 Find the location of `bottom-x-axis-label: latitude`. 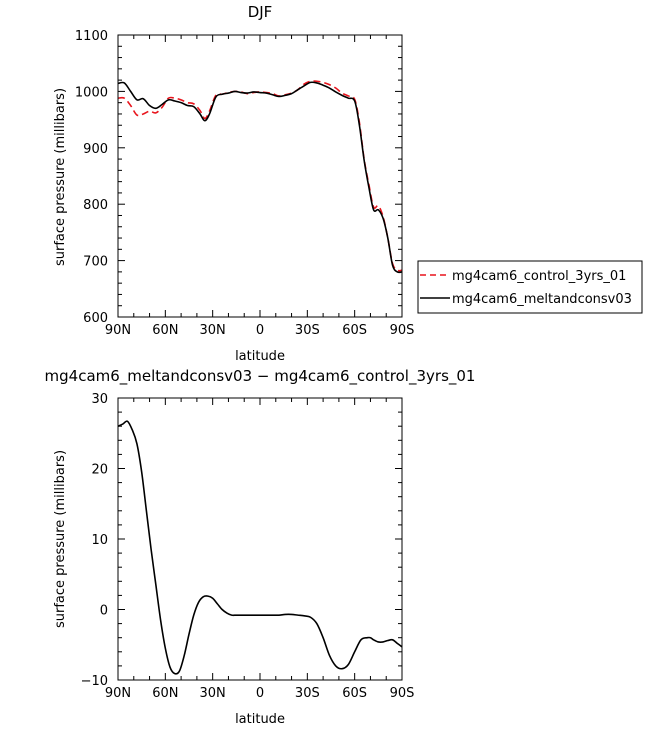

bottom-x-axis-label: latitude is located at coordinates (260, 719).